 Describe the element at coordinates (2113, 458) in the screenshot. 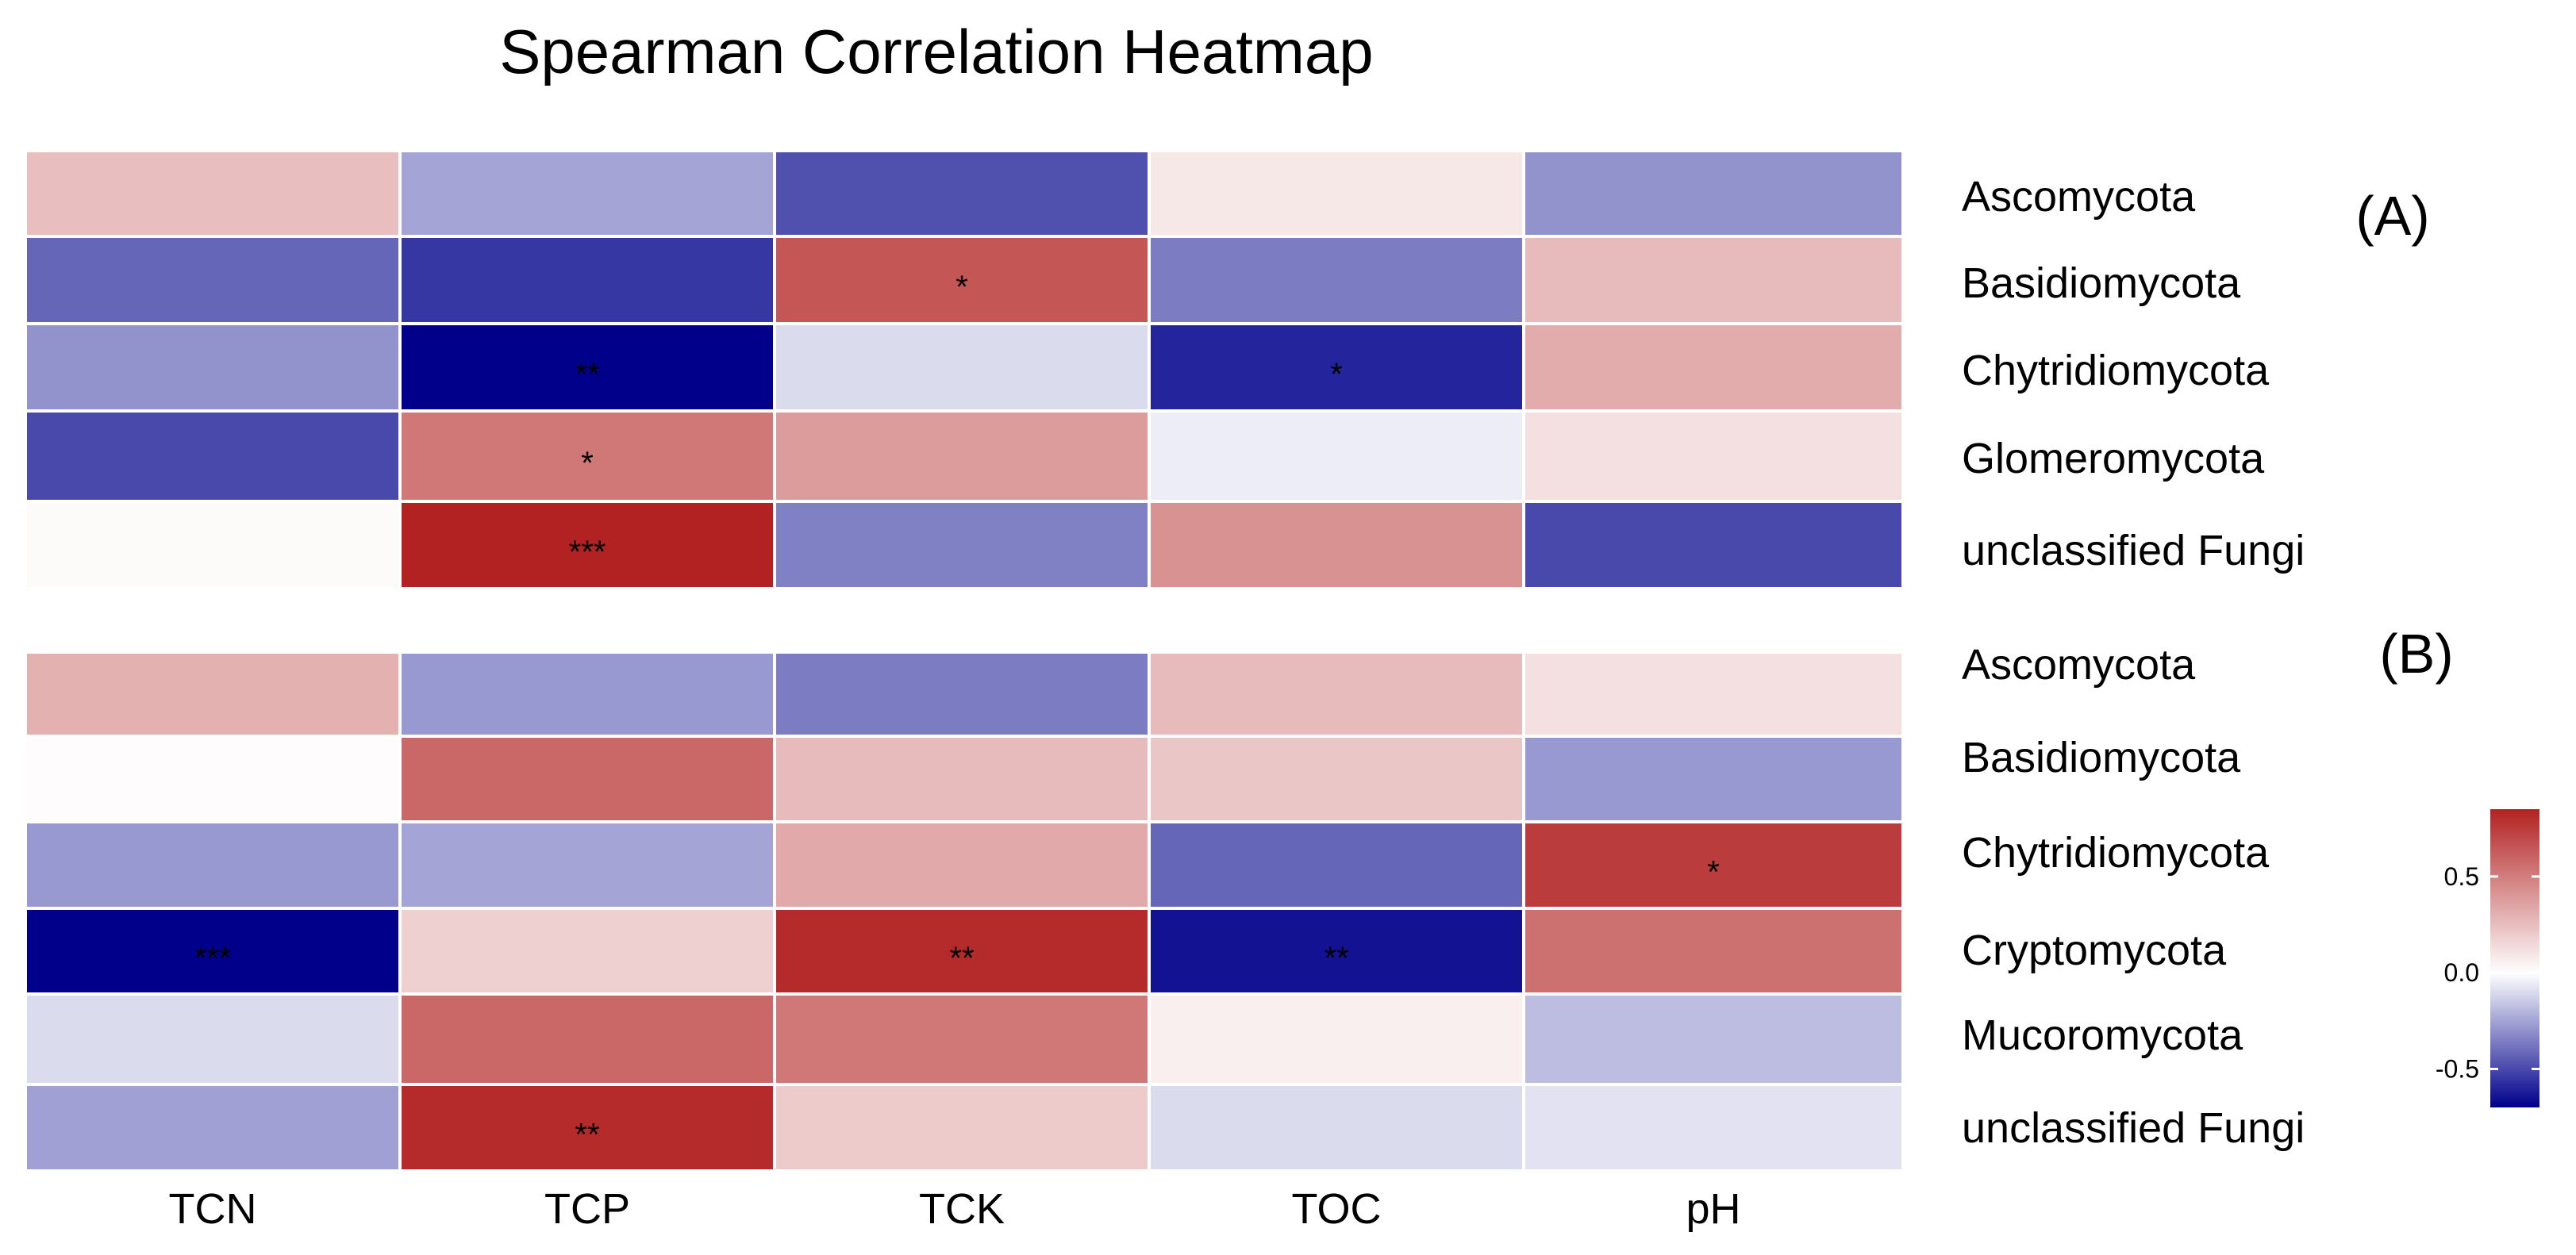

I see `row-label: Glomeromycota` at that location.